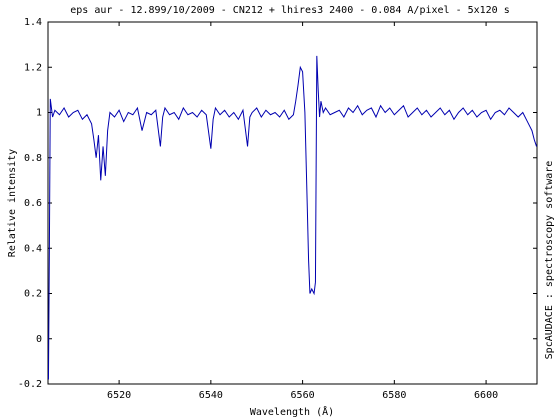 This screenshot has width=560, height=420. I want to click on x-tick-label: 6580, so click(394, 395).